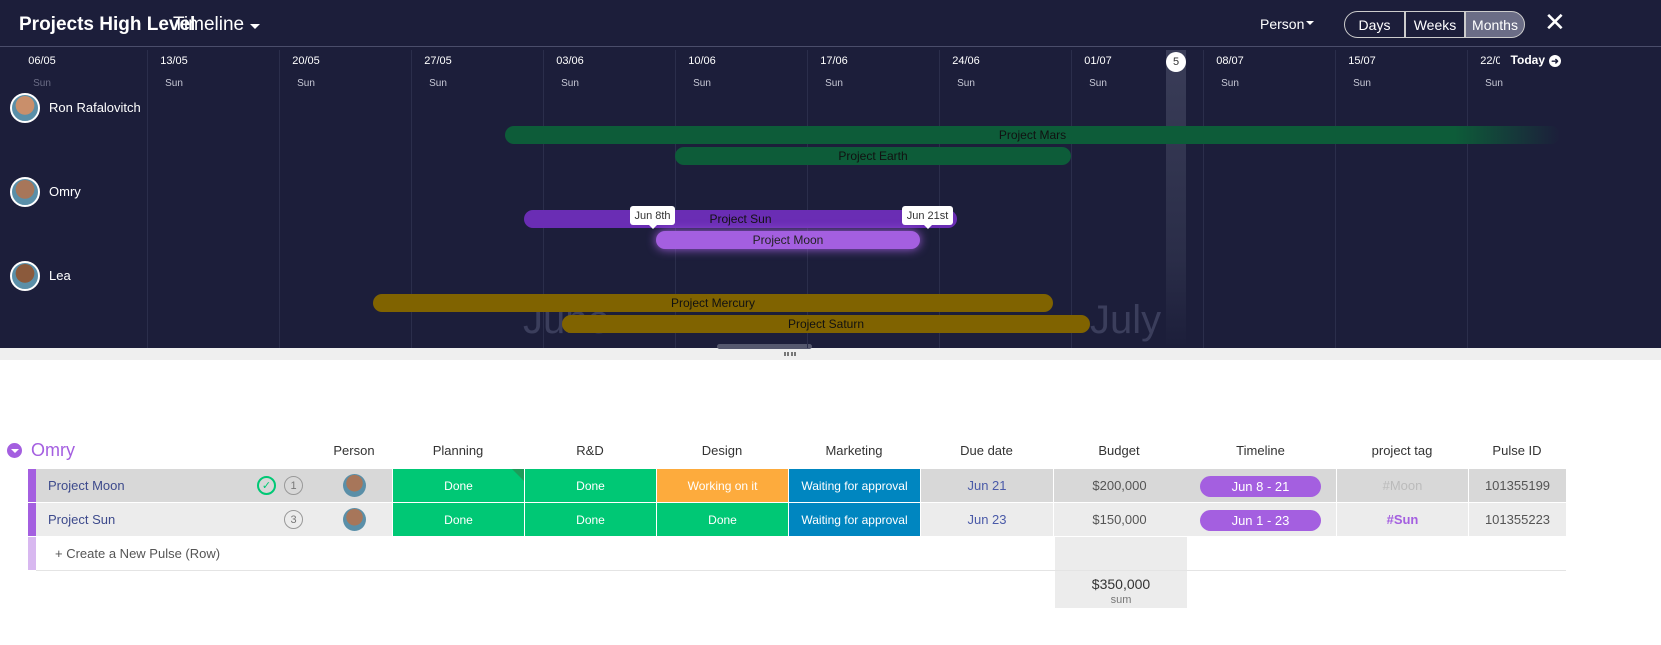 The image size is (1661, 645). I want to click on column-header: Person, so click(354, 450).